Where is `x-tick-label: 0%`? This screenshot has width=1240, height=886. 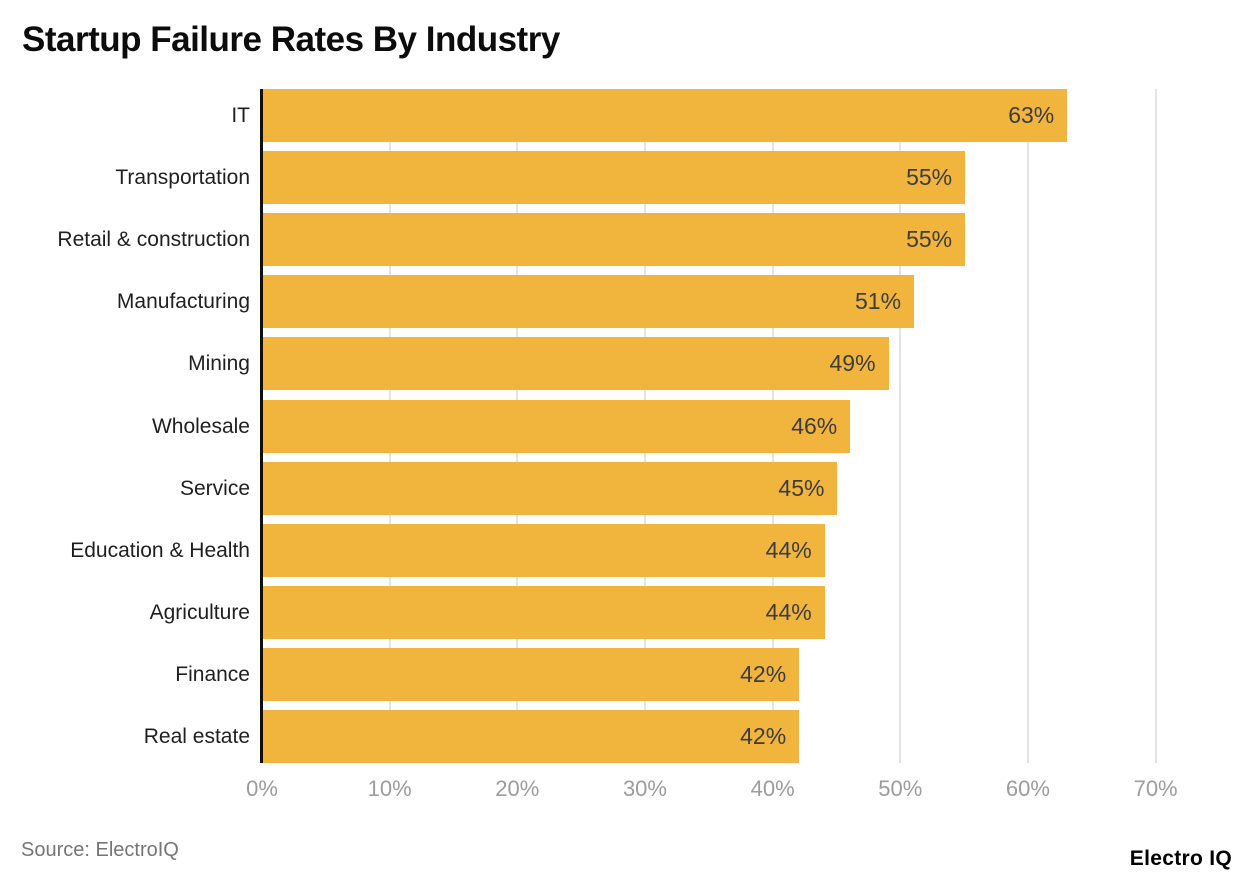 x-tick-label: 0% is located at coordinates (262, 788).